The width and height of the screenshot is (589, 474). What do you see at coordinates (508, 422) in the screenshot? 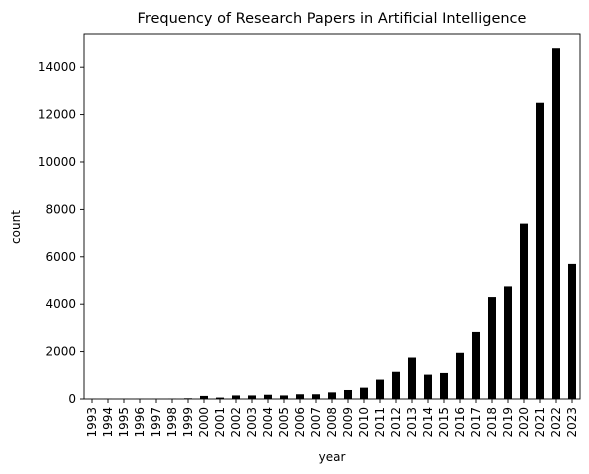
I see `x-tick-label: 2019` at bounding box center [508, 422].